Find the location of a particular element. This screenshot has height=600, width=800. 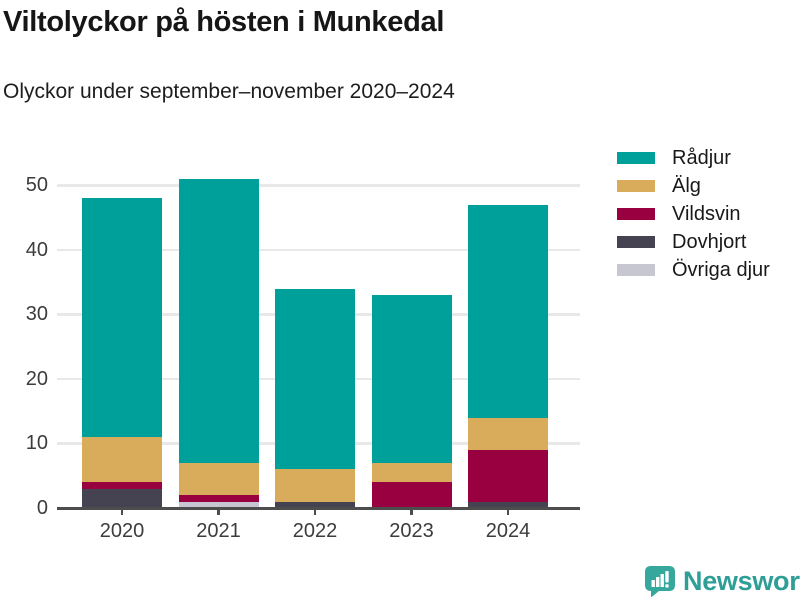

bar-segment-2021-Övriga djur is located at coordinates (218, 504).